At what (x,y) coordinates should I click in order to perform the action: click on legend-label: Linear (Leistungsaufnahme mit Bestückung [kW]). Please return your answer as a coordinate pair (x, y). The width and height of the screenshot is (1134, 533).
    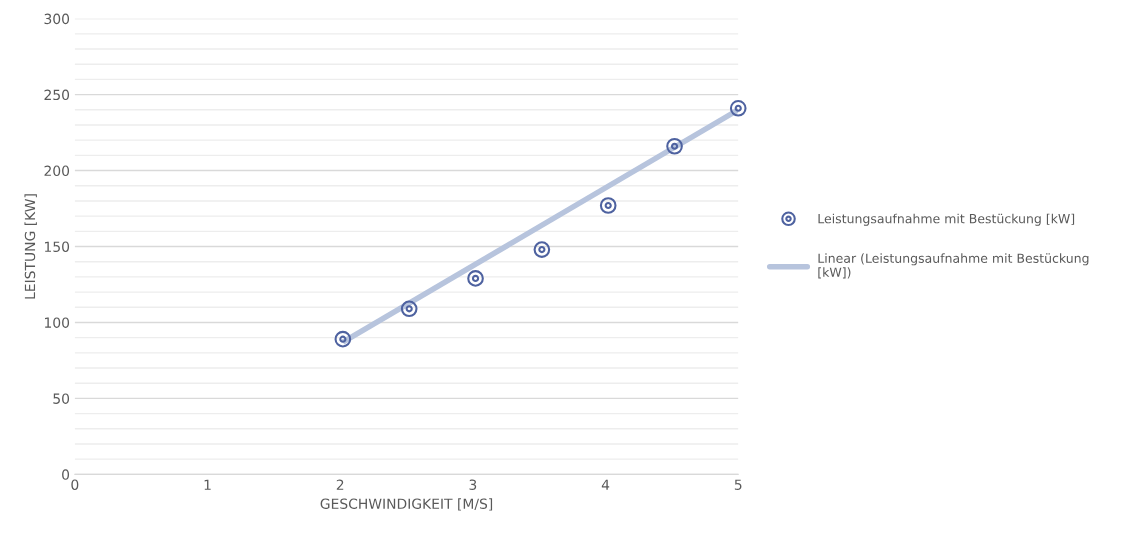
    Looking at the image, I should click on (953, 266).